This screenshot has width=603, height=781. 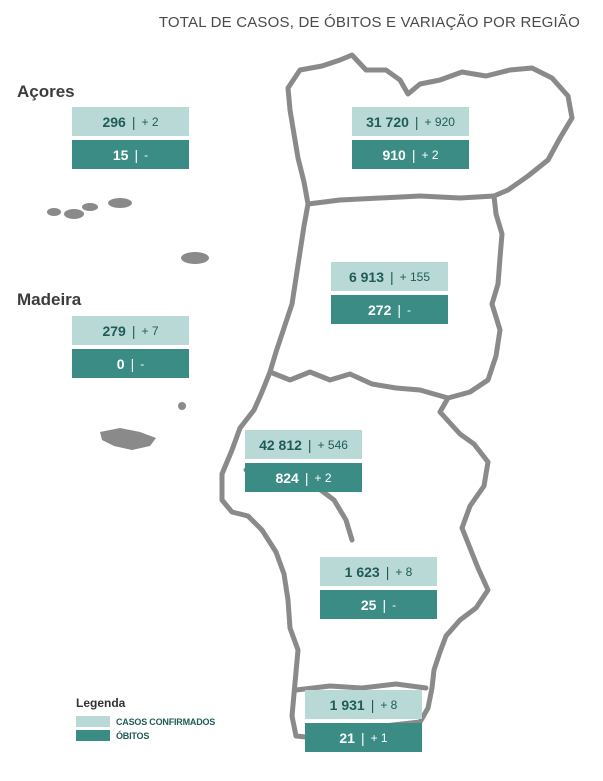 What do you see at coordinates (93, 721) in the screenshot?
I see `legend-swatch-cases` at bounding box center [93, 721].